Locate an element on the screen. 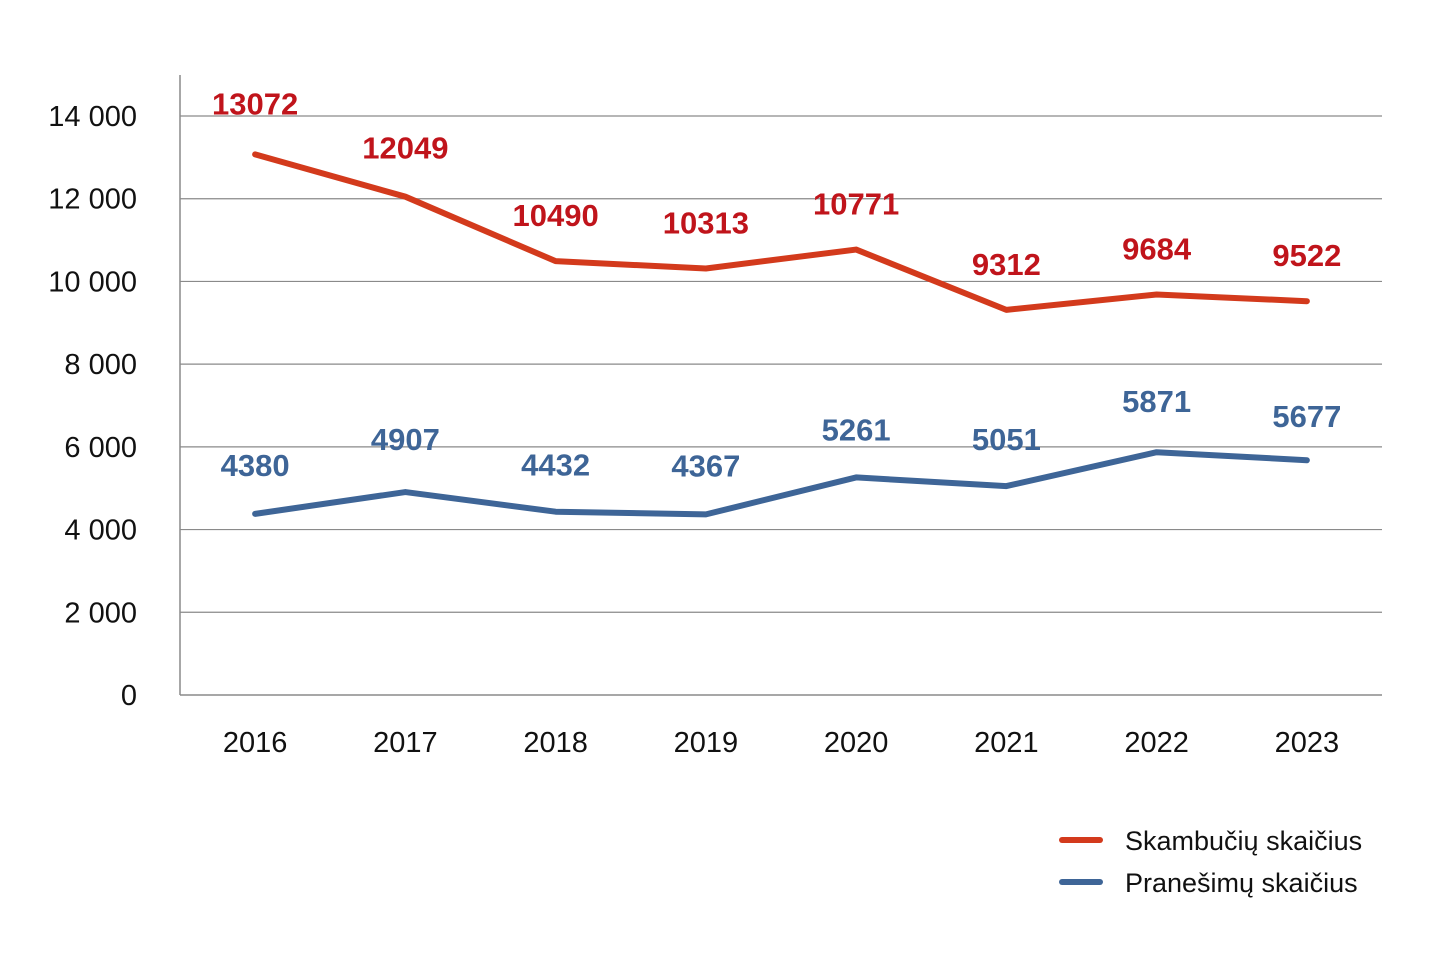 The image size is (1429, 960). data-label: 5051 is located at coordinates (1006, 439).